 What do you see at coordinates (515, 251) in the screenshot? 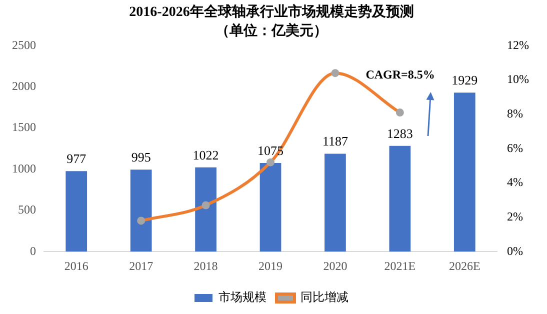
I see `y2-tick-label: 0%` at bounding box center [515, 251].